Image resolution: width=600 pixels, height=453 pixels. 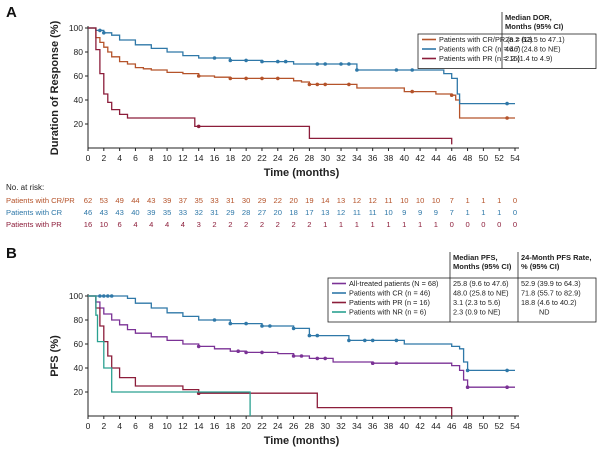 What do you see at coordinates (167, 212) in the screenshot?
I see `panel-a-at-risk-value: 35` at bounding box center [167, 212].